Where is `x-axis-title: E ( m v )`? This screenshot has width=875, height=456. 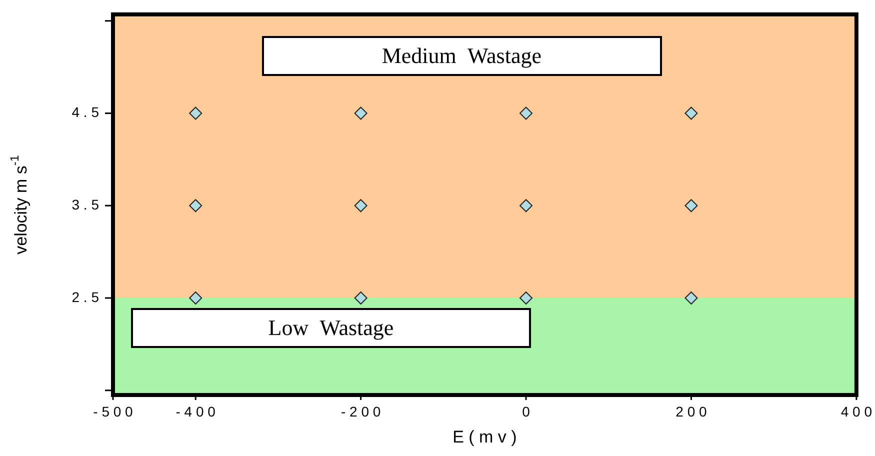
x-axis-title: E ( m v ) is located at coordinates (484, 437).